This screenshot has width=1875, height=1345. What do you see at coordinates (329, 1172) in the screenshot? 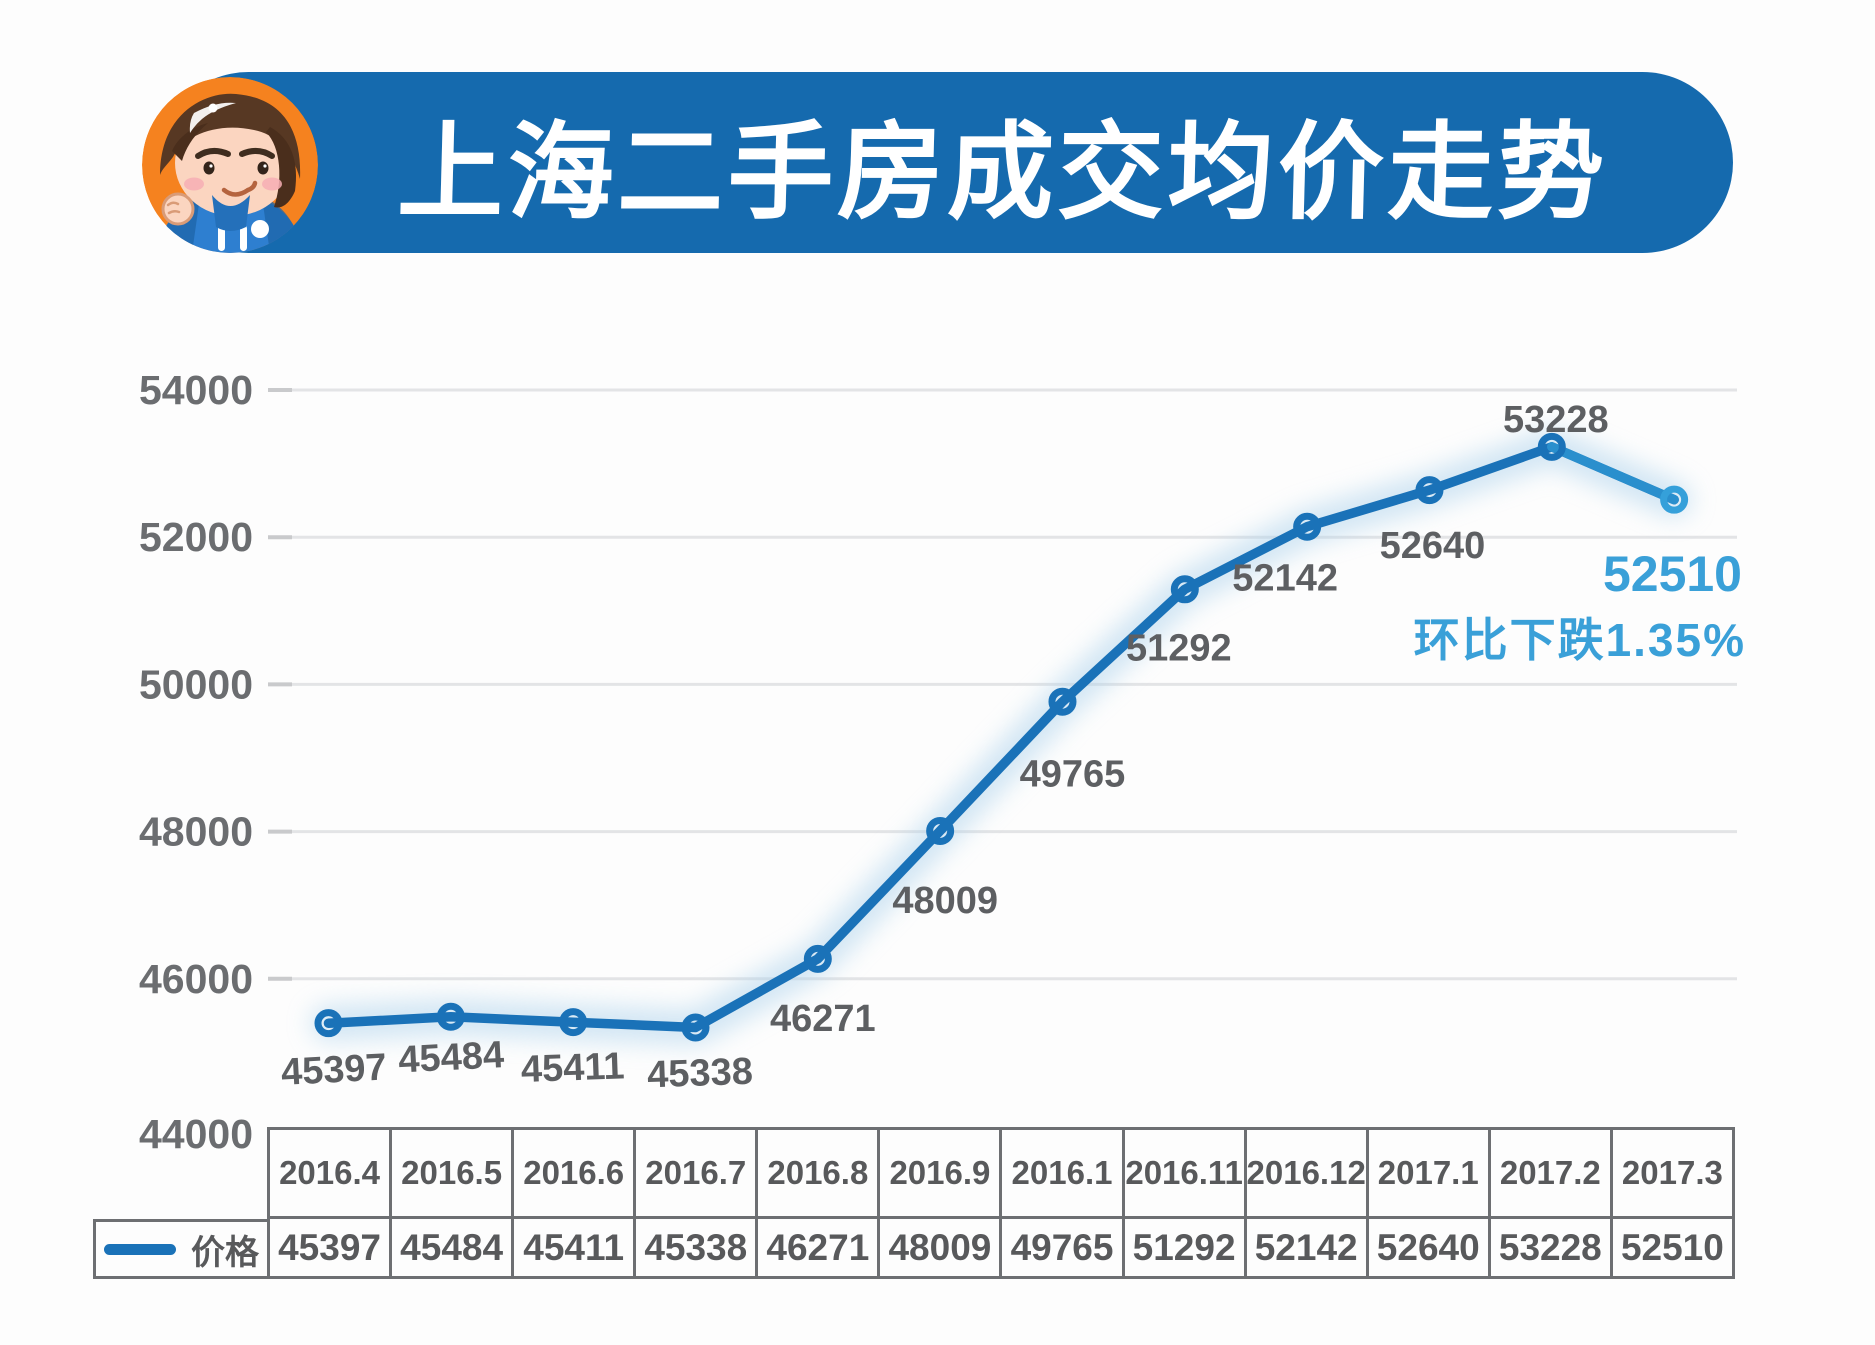
I see `month-header-cell: 2016.4` at bounding box center [329, 1172].